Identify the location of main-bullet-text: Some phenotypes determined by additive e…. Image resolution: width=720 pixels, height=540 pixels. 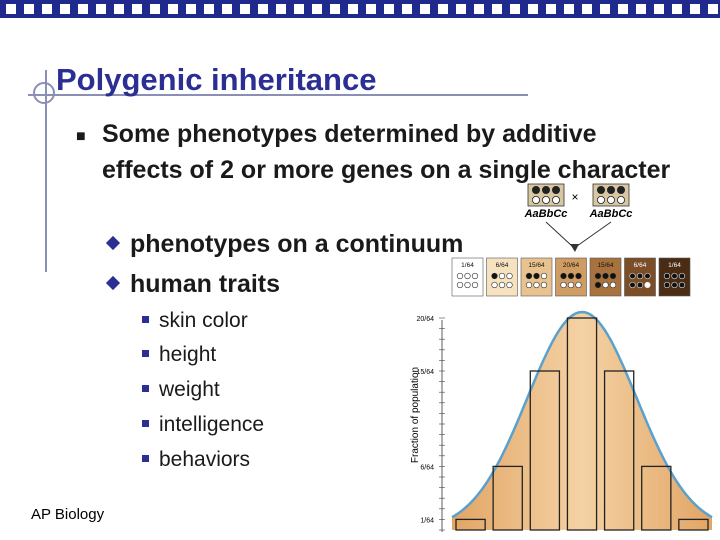
(386, 152).